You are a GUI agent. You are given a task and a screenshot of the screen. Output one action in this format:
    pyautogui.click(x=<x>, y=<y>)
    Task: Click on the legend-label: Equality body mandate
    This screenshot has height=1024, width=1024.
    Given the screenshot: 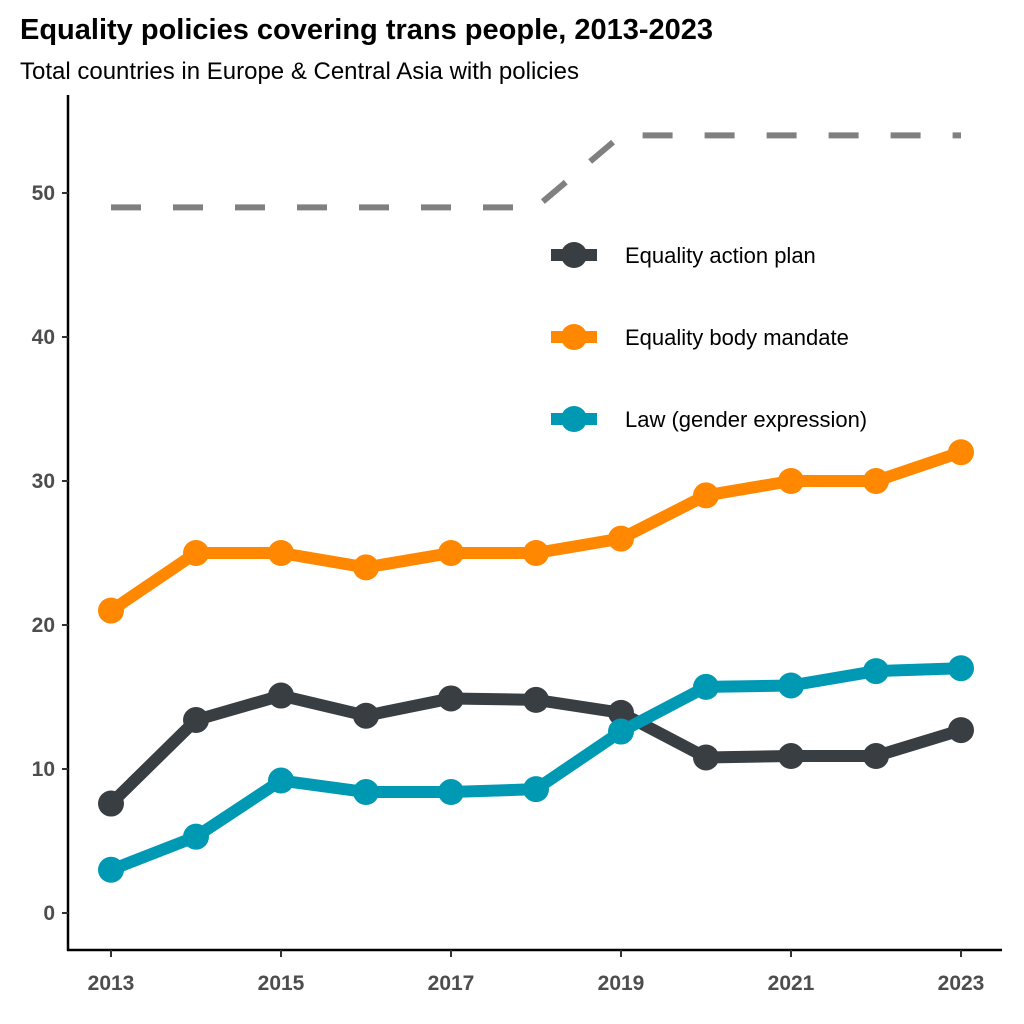 What is the action you would take?
    pyautogui.click(x=737, y=337)
    